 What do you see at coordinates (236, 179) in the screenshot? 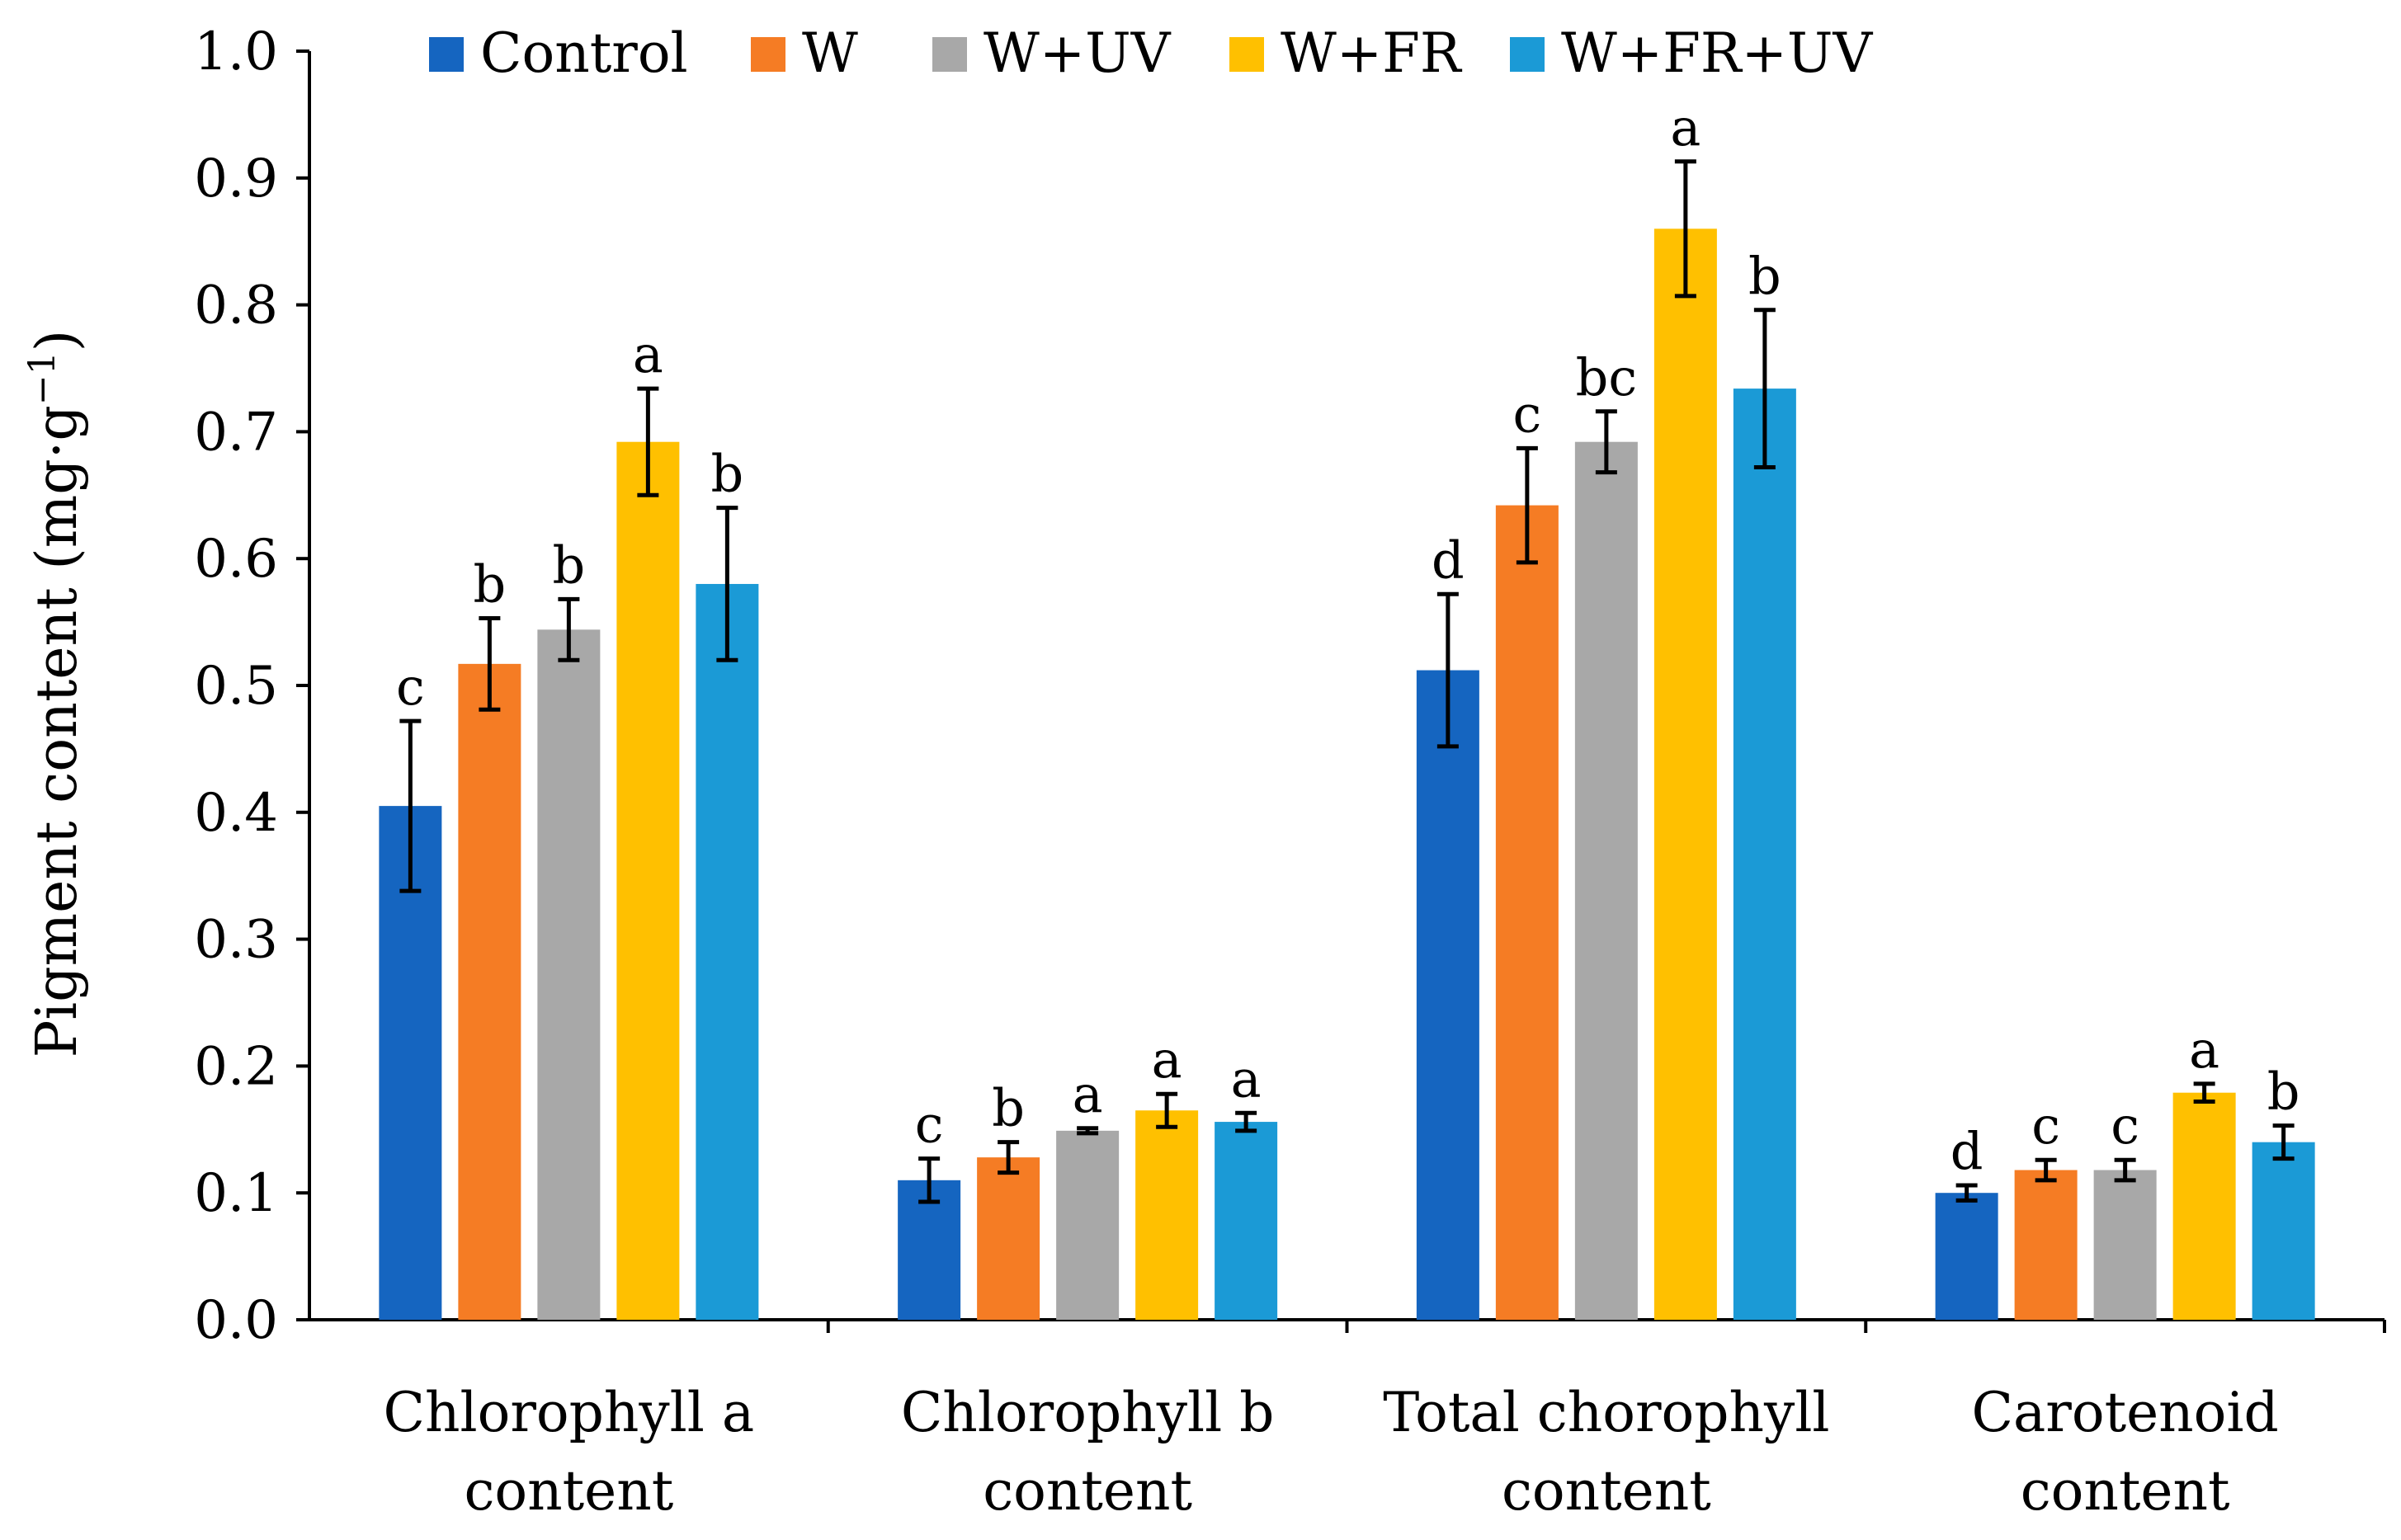
I see `y-tick-label: 0.9` at bounding box center [236, 179].